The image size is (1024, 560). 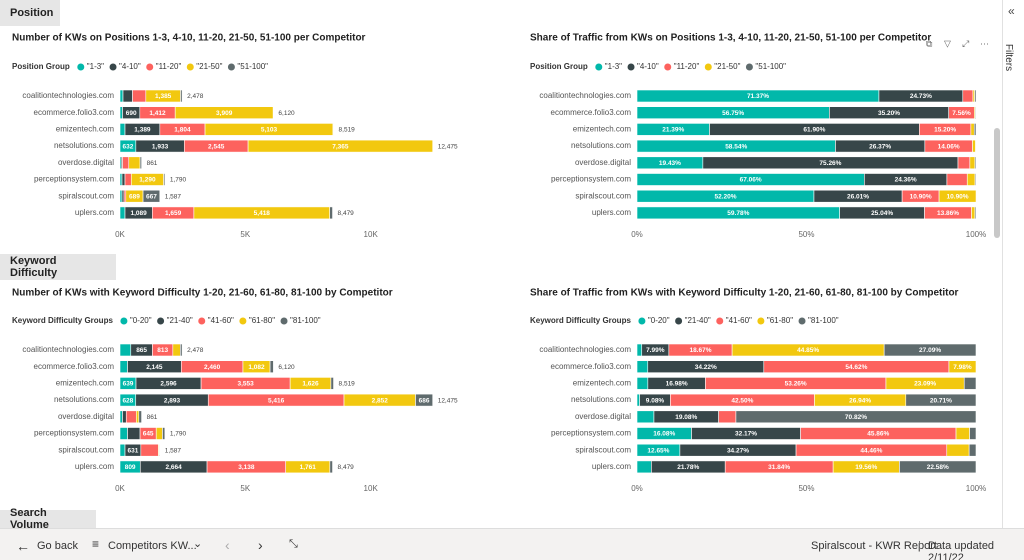 I want to click on data-label: 16.98%, so click(x=677, y=384).